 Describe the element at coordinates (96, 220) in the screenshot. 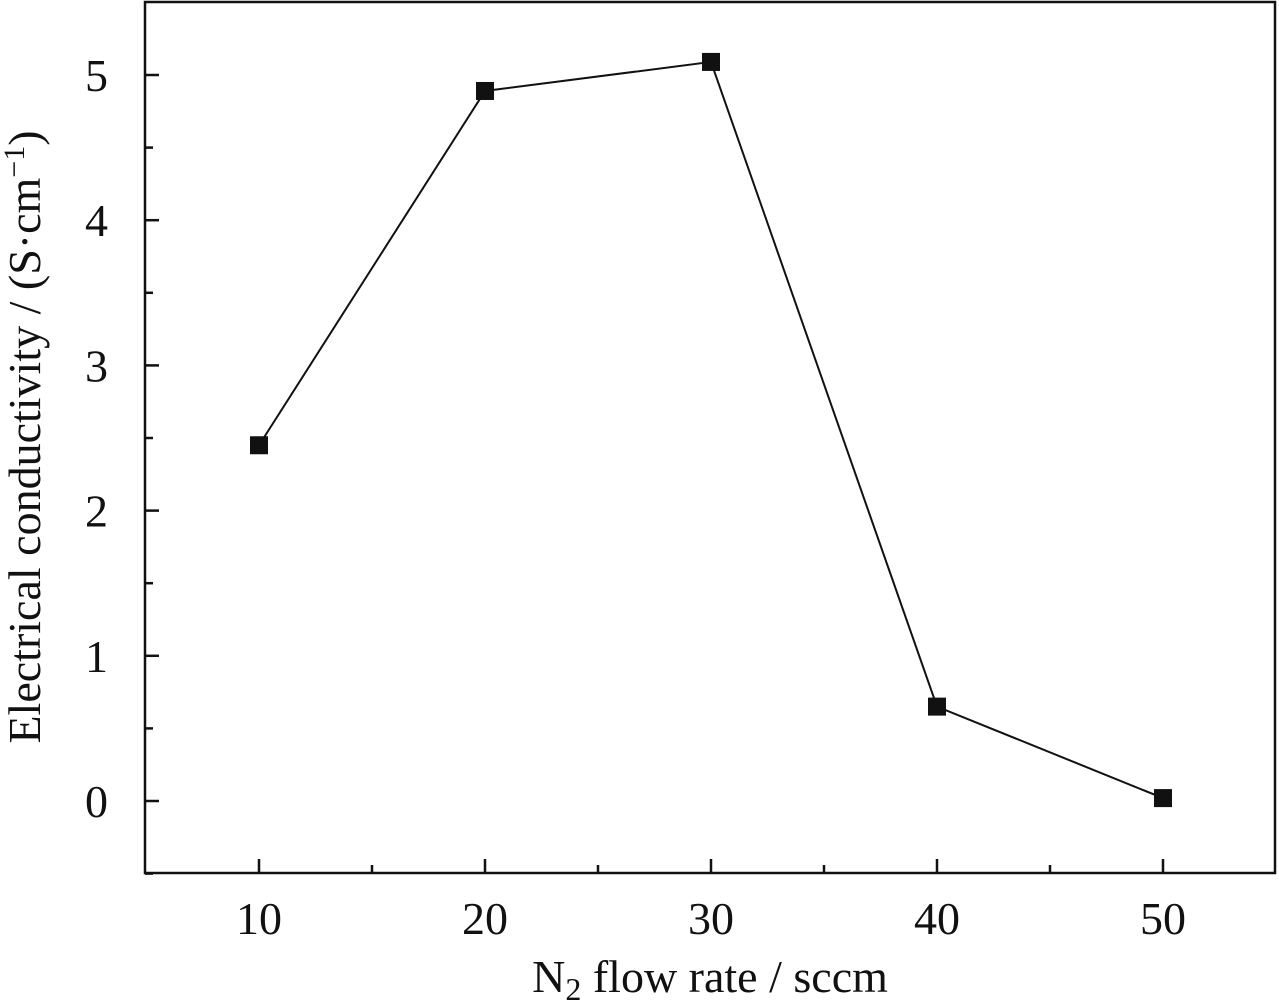

I see `y-tick-label: 4` at that location.